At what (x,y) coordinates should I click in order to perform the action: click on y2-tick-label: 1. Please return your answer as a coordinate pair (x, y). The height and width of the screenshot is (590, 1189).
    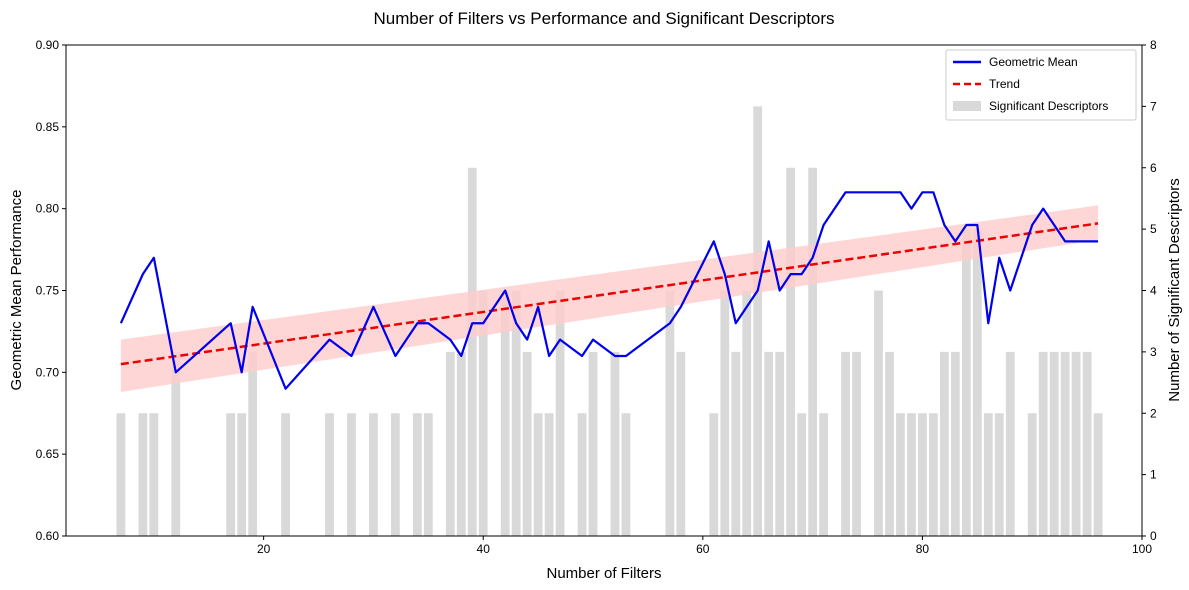
    Looking at the image, I should click on (1153, 475).